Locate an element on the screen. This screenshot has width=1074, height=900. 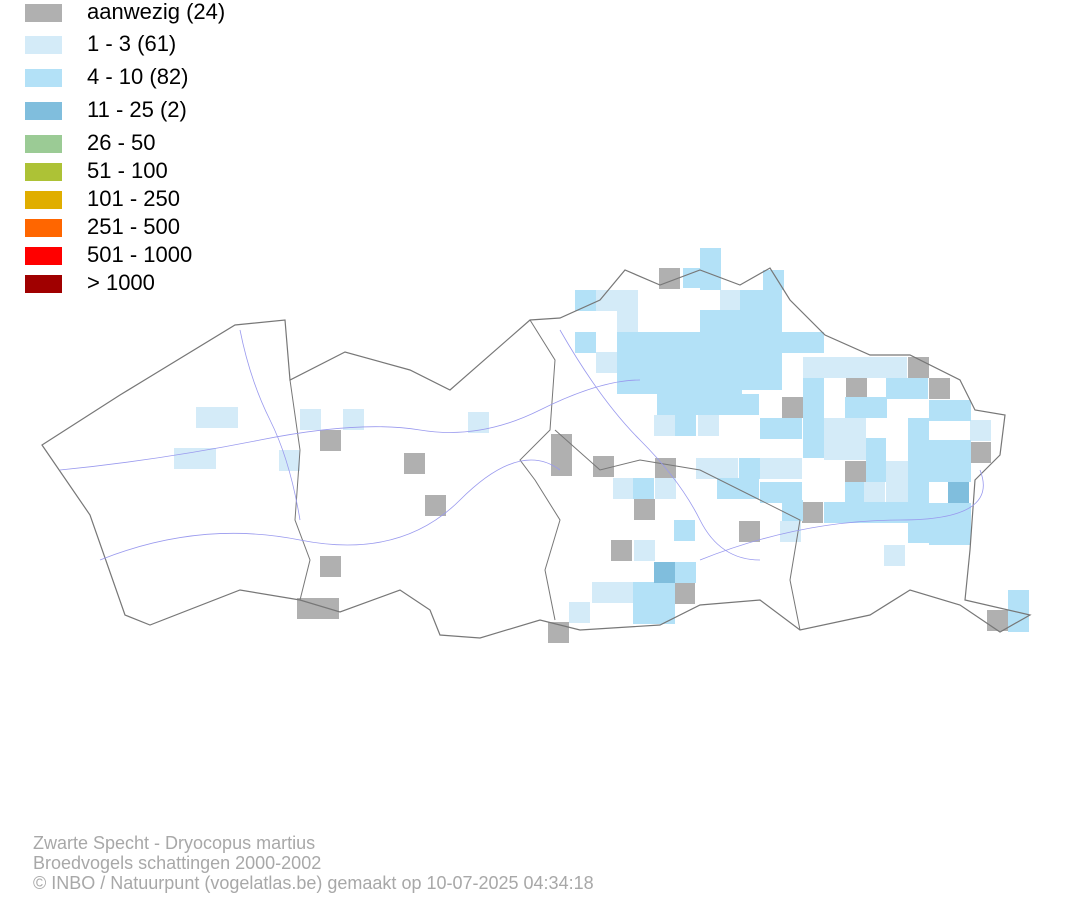
footer-line: Broedvogels schattingen 2000-2002 is located at coordinates (177, 863).